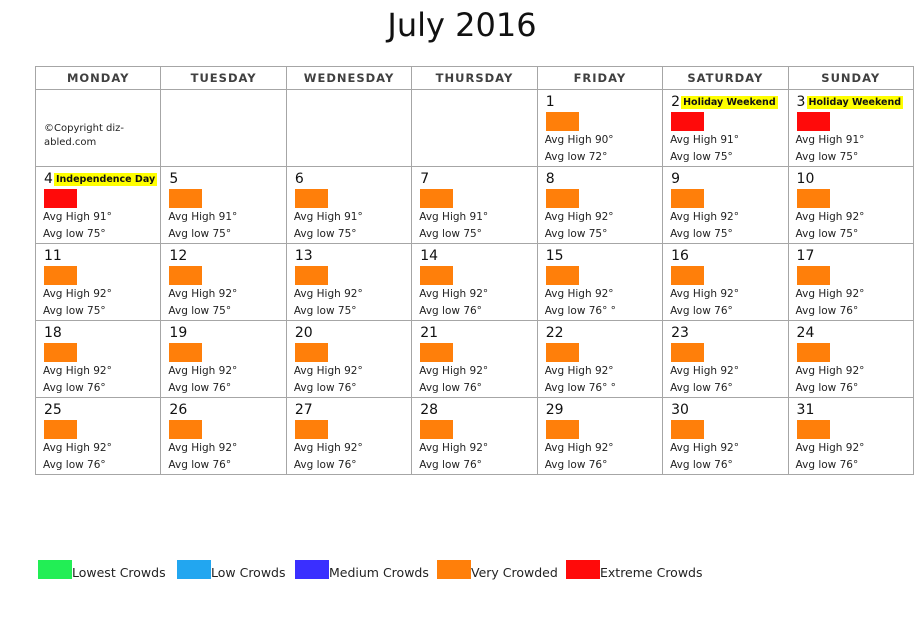 This screenshot has width=924, height=620. What do you see at coordinates (680, 333) in the screenshot?
I see `day-number: 23` at bounding box center [680, 333].